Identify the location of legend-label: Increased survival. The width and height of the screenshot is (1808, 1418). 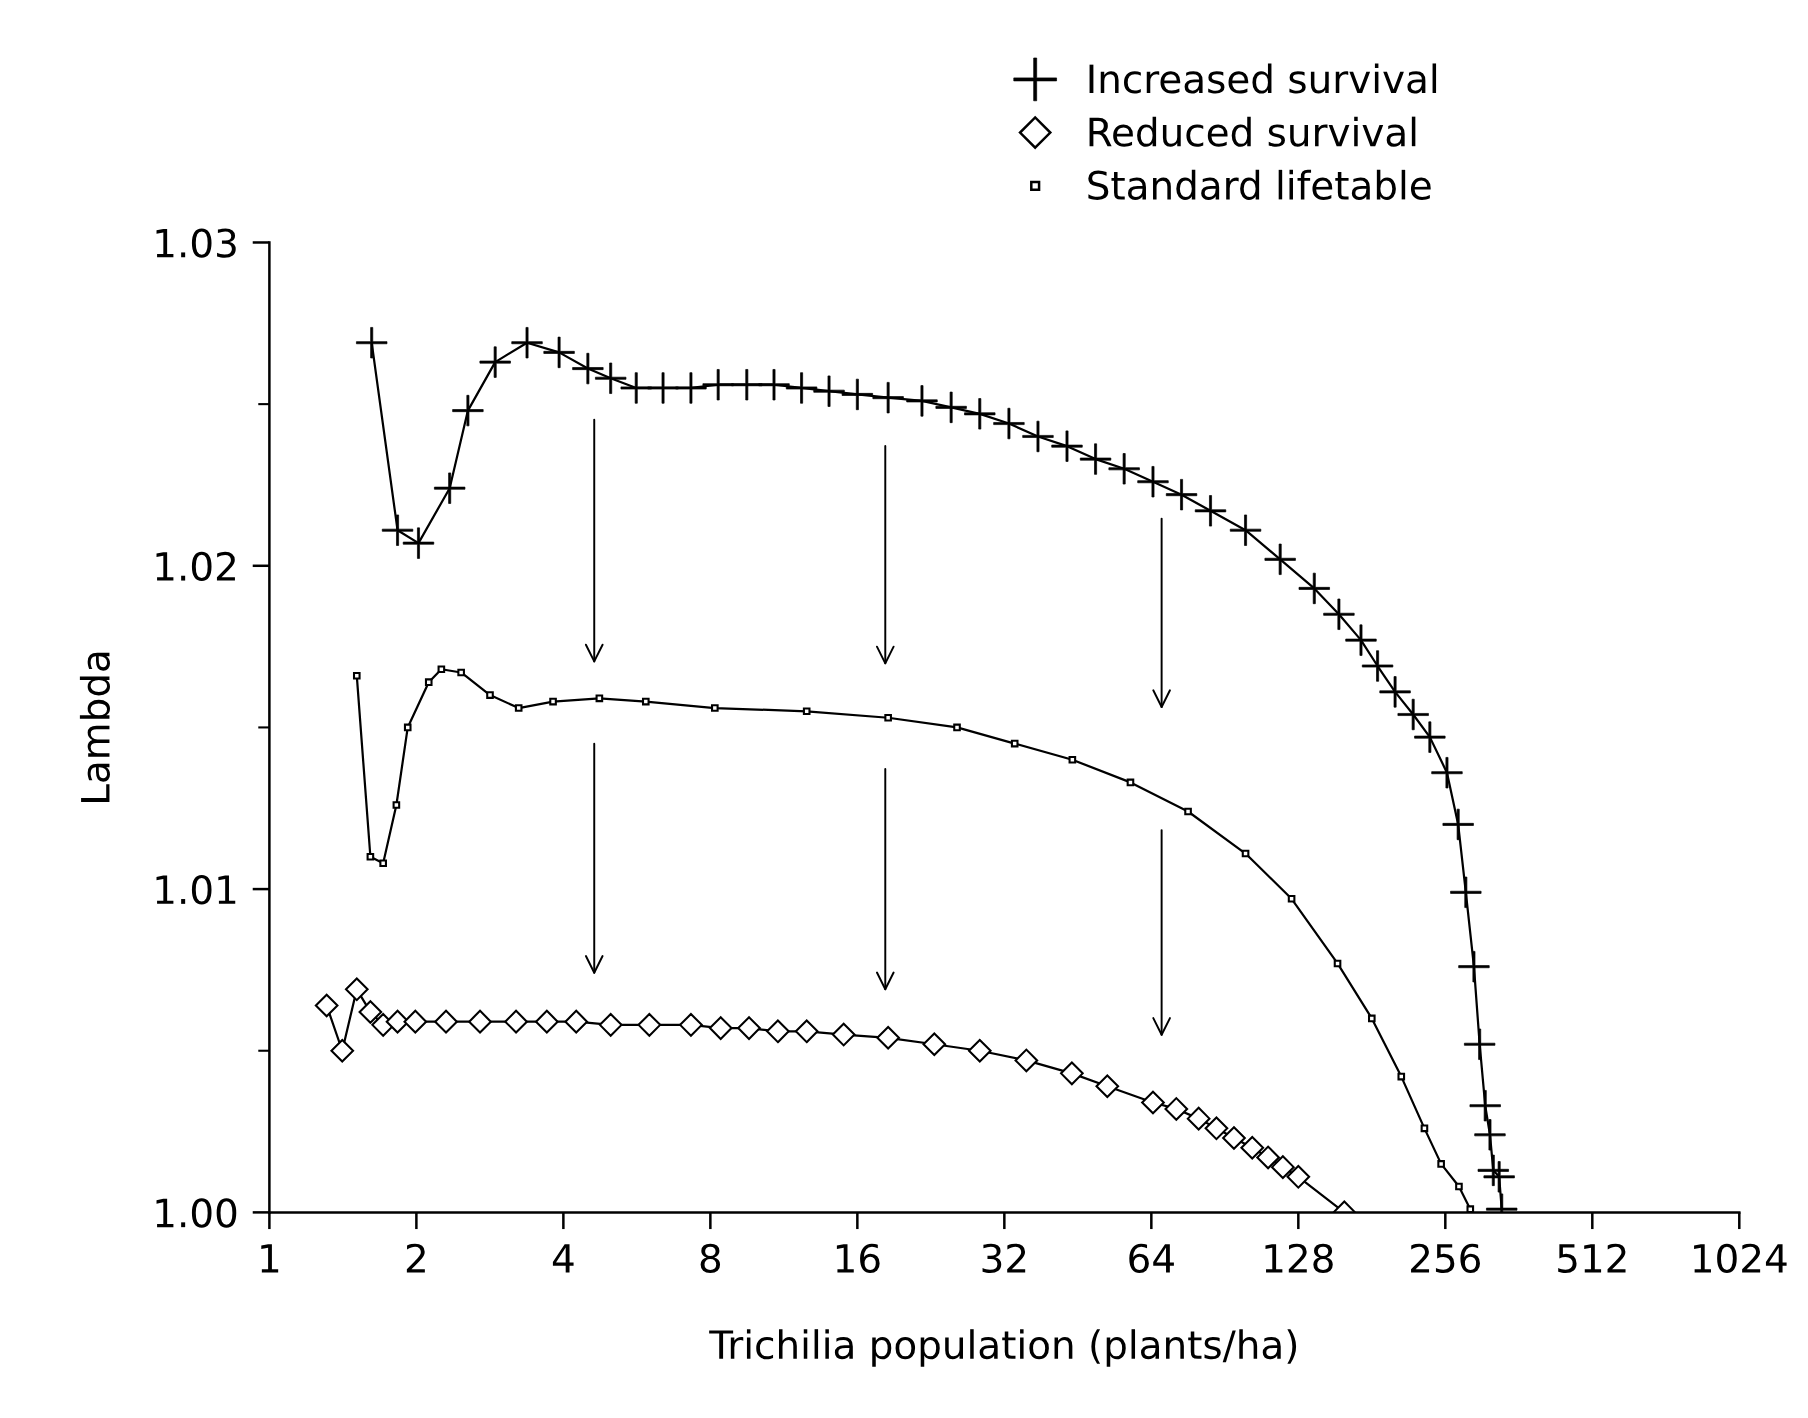
(1263, 78).